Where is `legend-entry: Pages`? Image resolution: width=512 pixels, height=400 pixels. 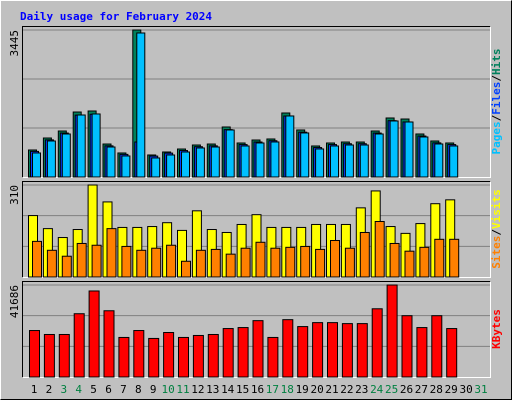
legend-entry: Pages is located at coordinates (496, 137).